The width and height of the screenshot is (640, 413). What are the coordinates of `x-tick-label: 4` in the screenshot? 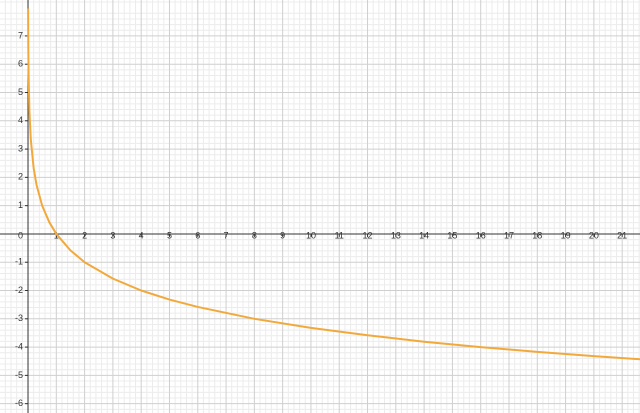 It's located at (141, 235).